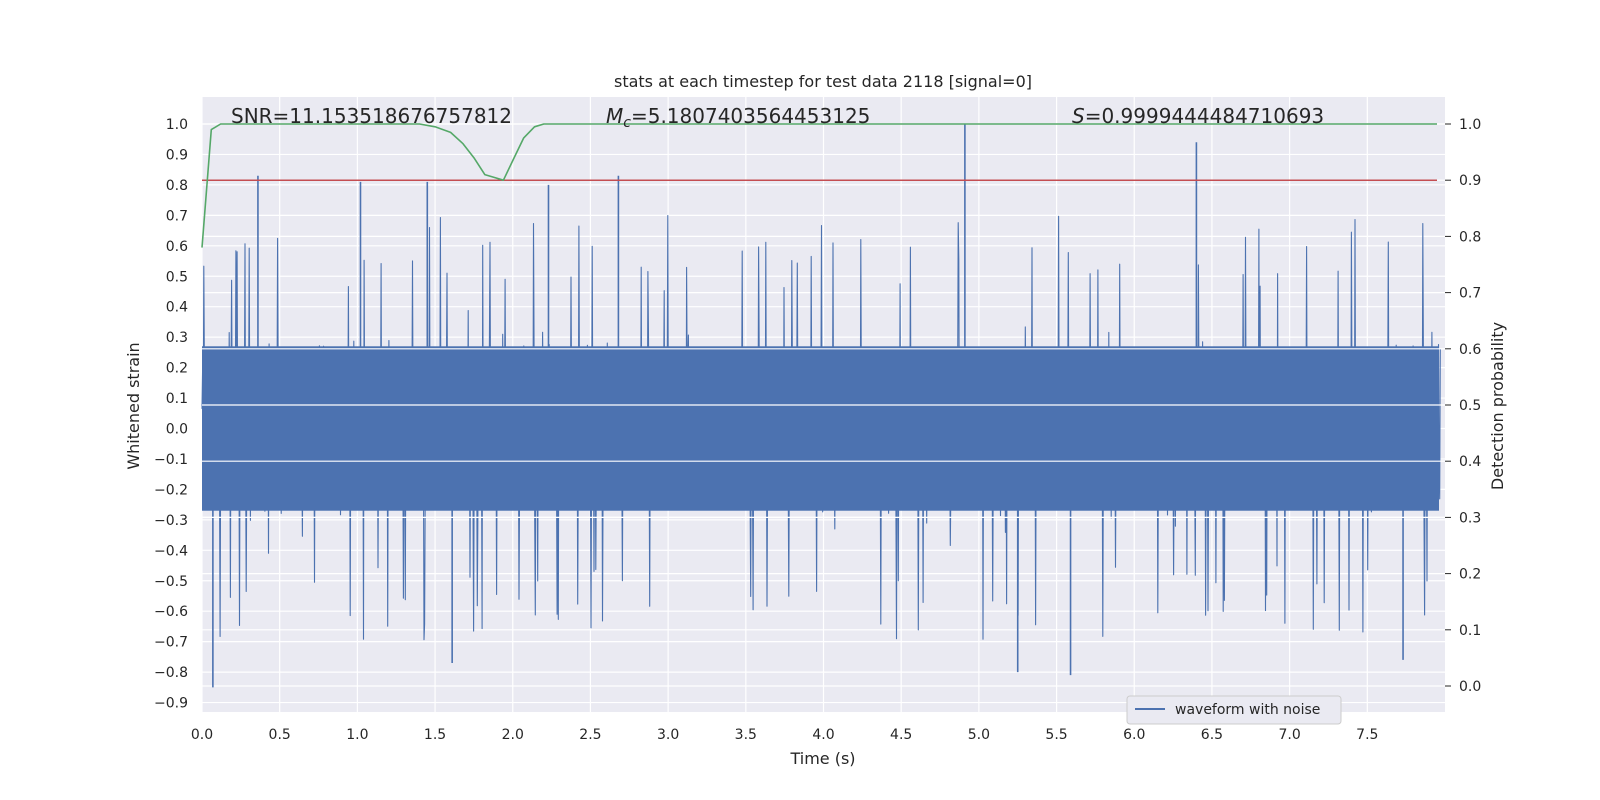 The image size is (1600, 800). Describe the element at coordinates (1470, 237) in the screenshot. I see `y-right-tick-label: 0.8` at that location.